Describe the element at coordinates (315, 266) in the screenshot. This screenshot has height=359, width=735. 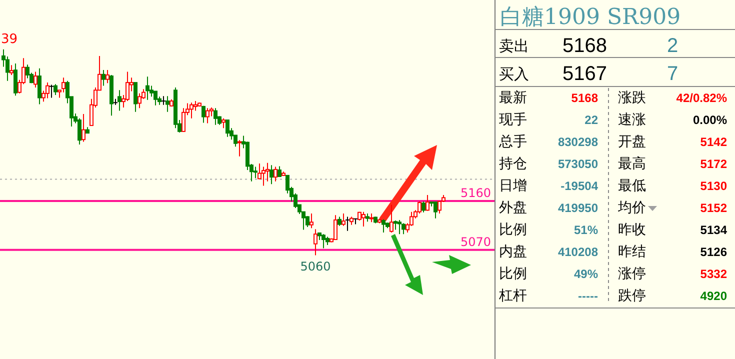
I see `annotation: 5060` at that location.